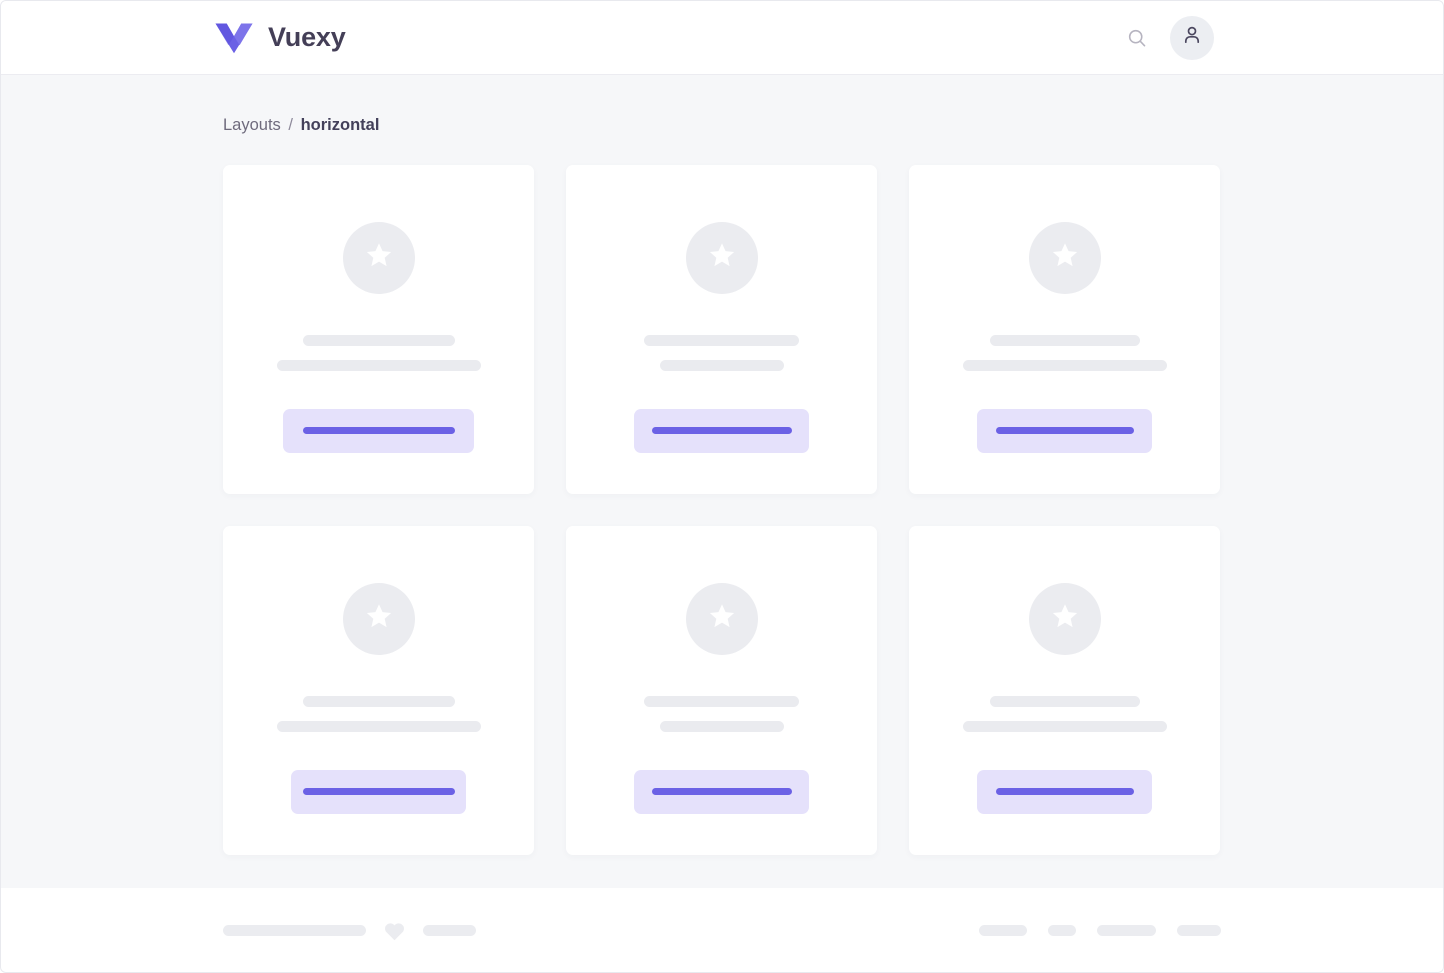 The width and height of the screenshot is (1444, 973). What do you see at coordinates (234, 38) in the screenshot?
I see `vuexy-v-logo-icon` at bounding box center [234, 38].